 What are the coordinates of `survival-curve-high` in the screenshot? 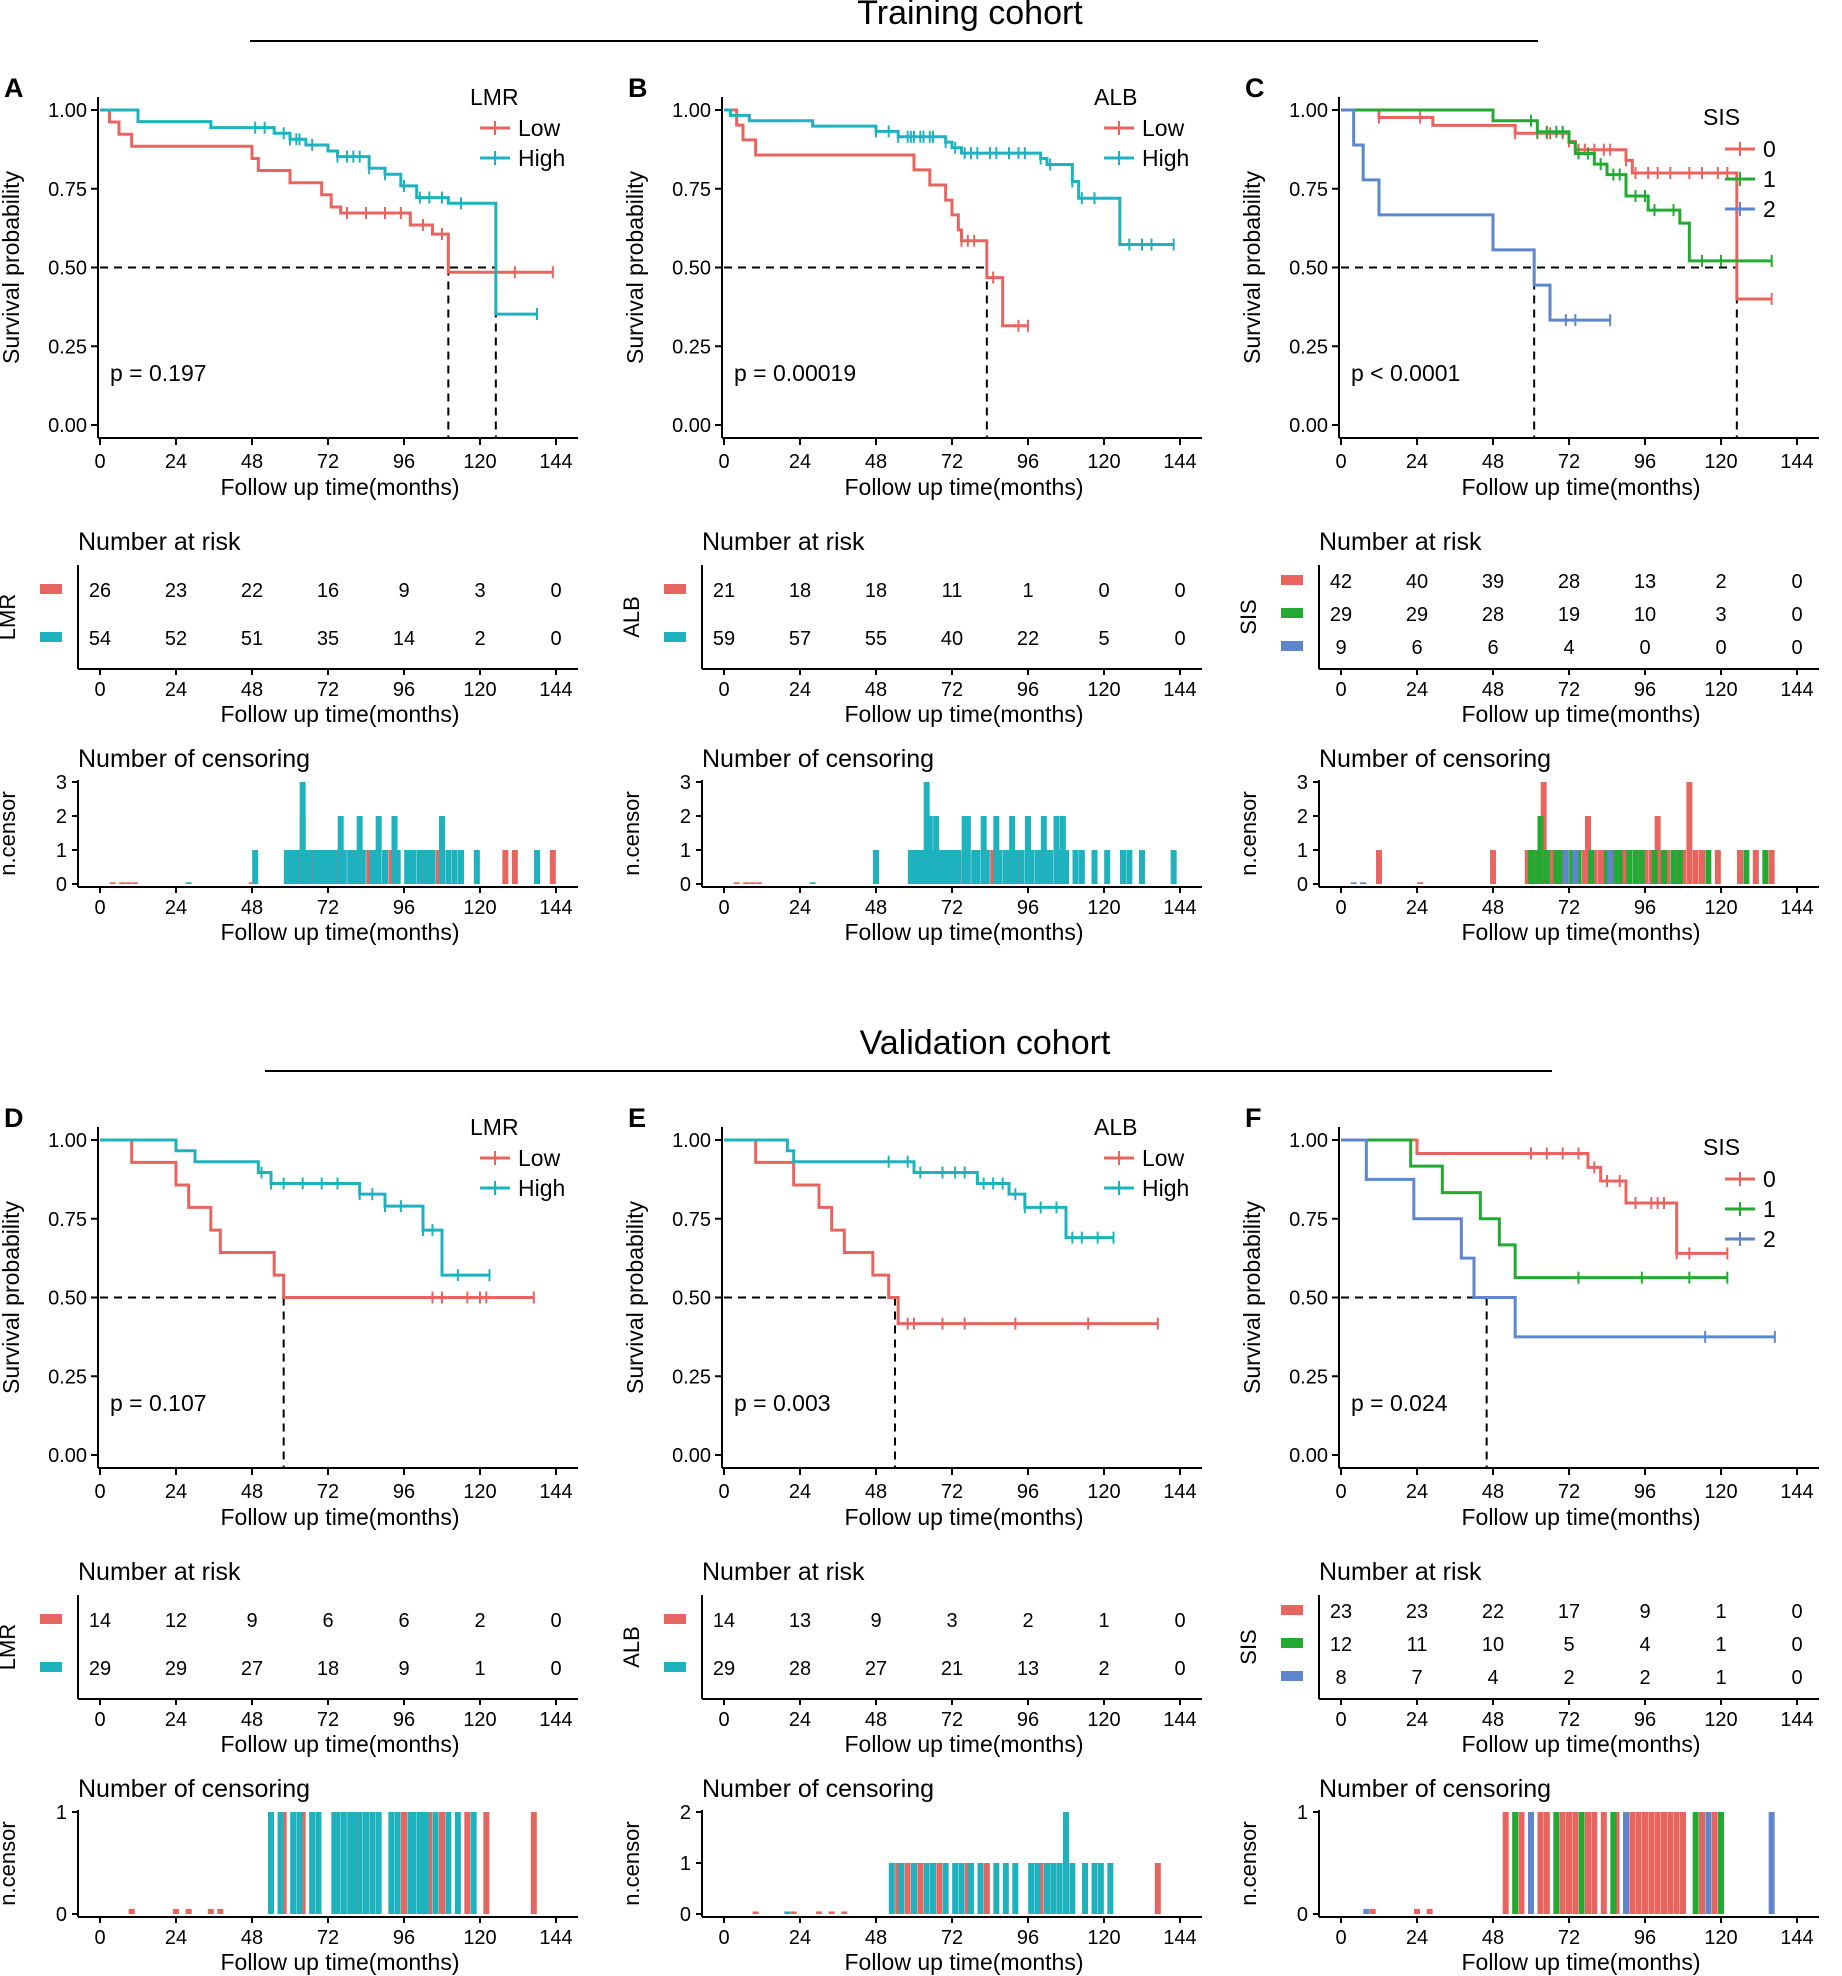 It's located at (318, 212).